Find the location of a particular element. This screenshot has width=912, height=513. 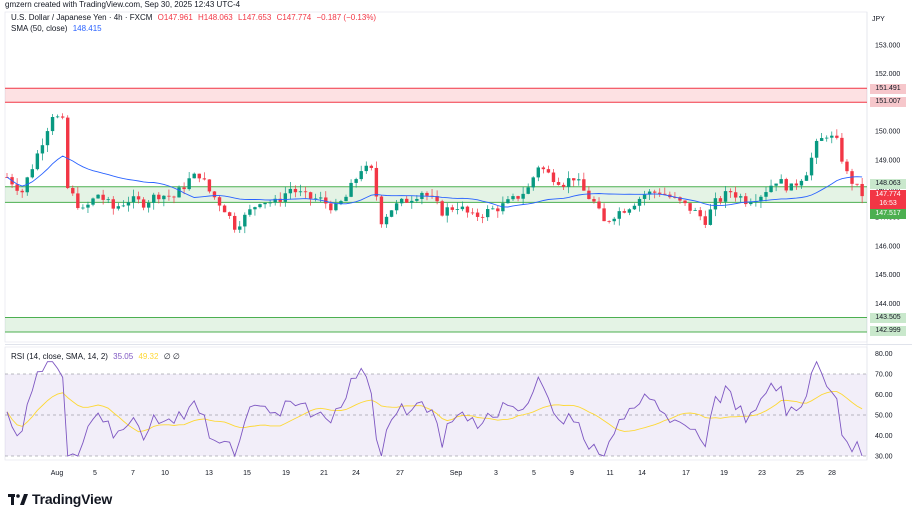

zone-support is located at coordinates (436, 325).